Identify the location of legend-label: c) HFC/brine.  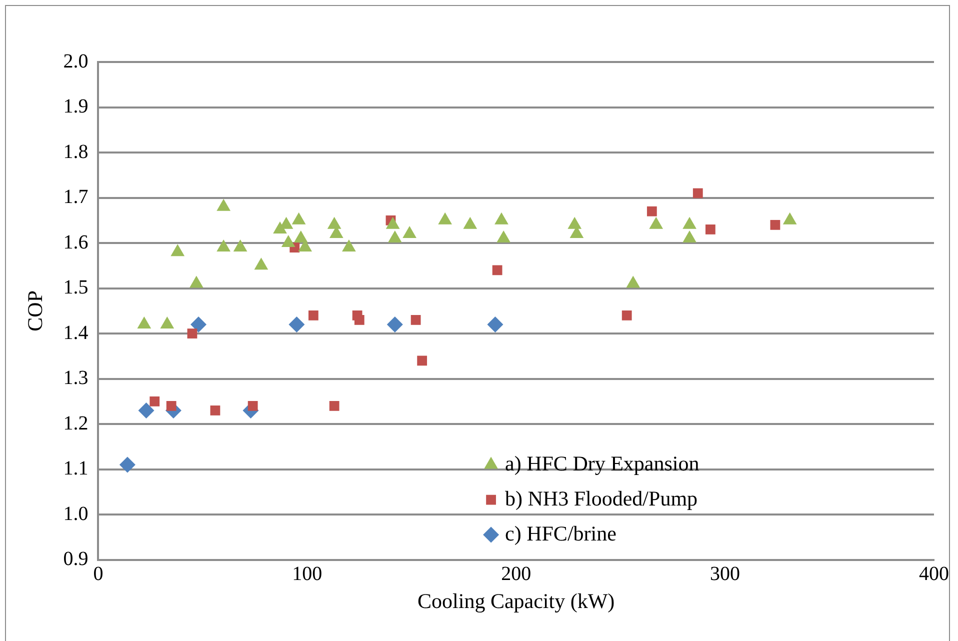
(560, 533).